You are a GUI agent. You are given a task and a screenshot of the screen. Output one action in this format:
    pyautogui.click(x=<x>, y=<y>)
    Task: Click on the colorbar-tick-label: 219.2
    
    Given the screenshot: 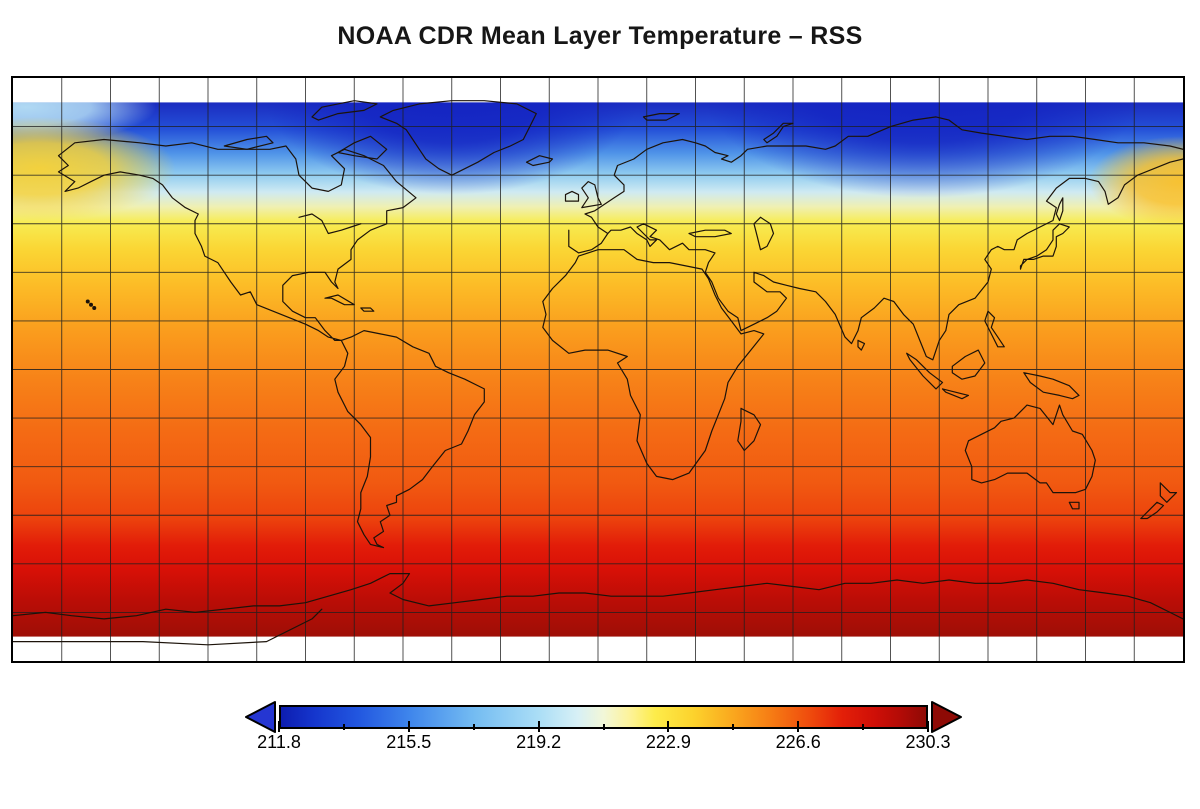 What is the action you would take?
    pyautogui.click(x=539, y=742)
    